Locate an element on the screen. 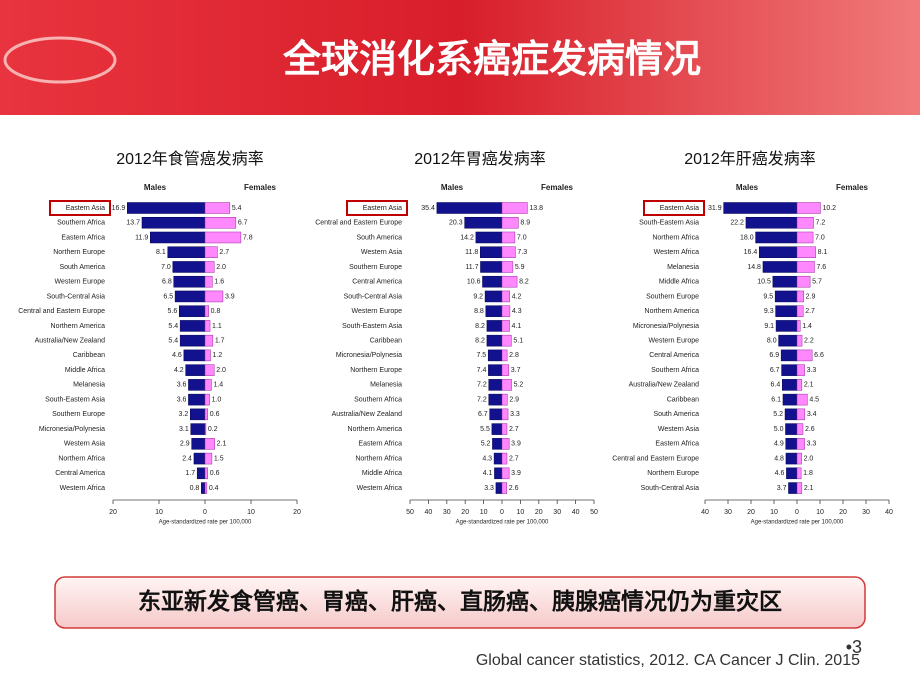 Image resolution: width=920 pixels, height=690 pixels. value-label: 22.2 is located at coordinates (737, 223).